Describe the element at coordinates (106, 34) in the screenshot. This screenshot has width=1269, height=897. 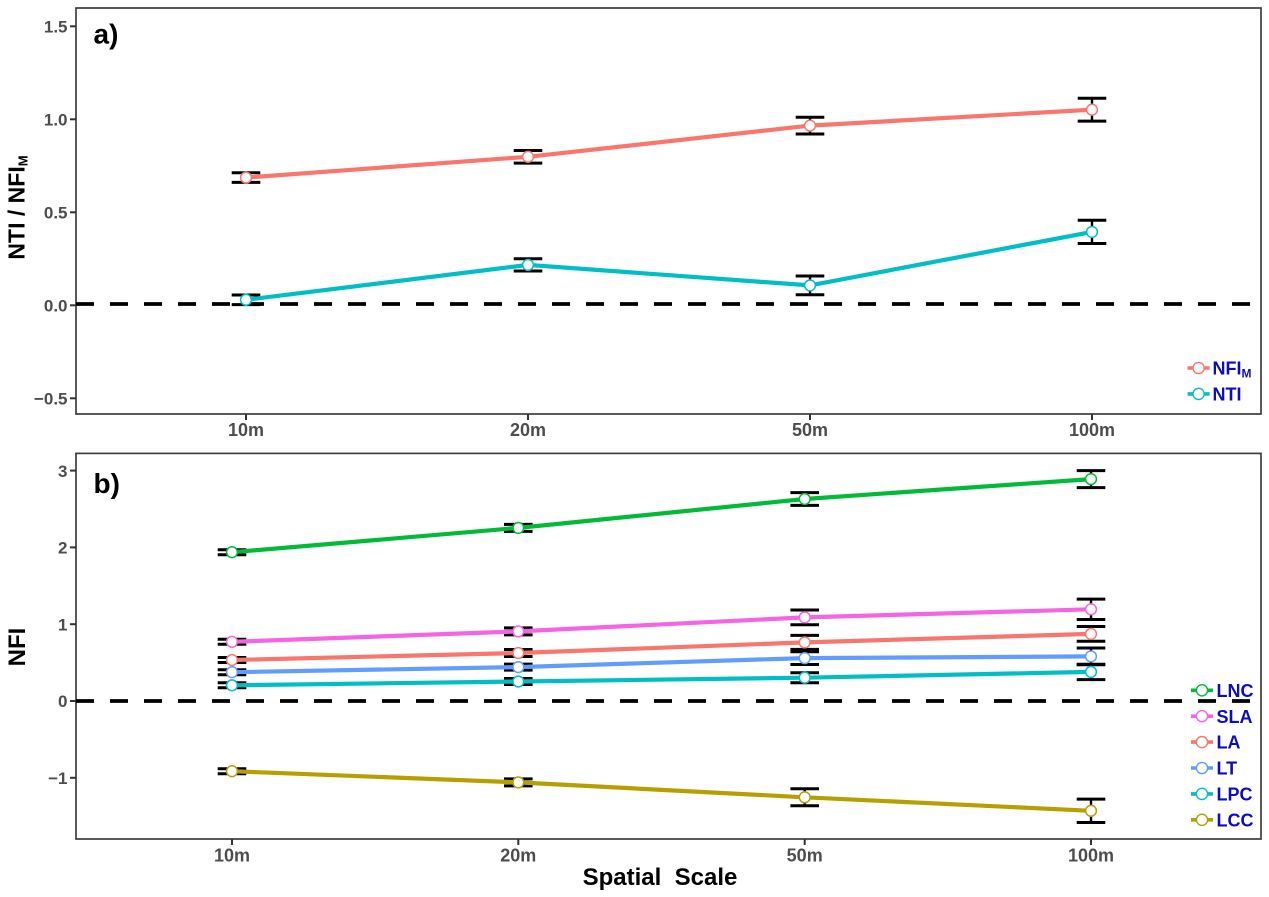
I see `svg-text: a)` at that location.